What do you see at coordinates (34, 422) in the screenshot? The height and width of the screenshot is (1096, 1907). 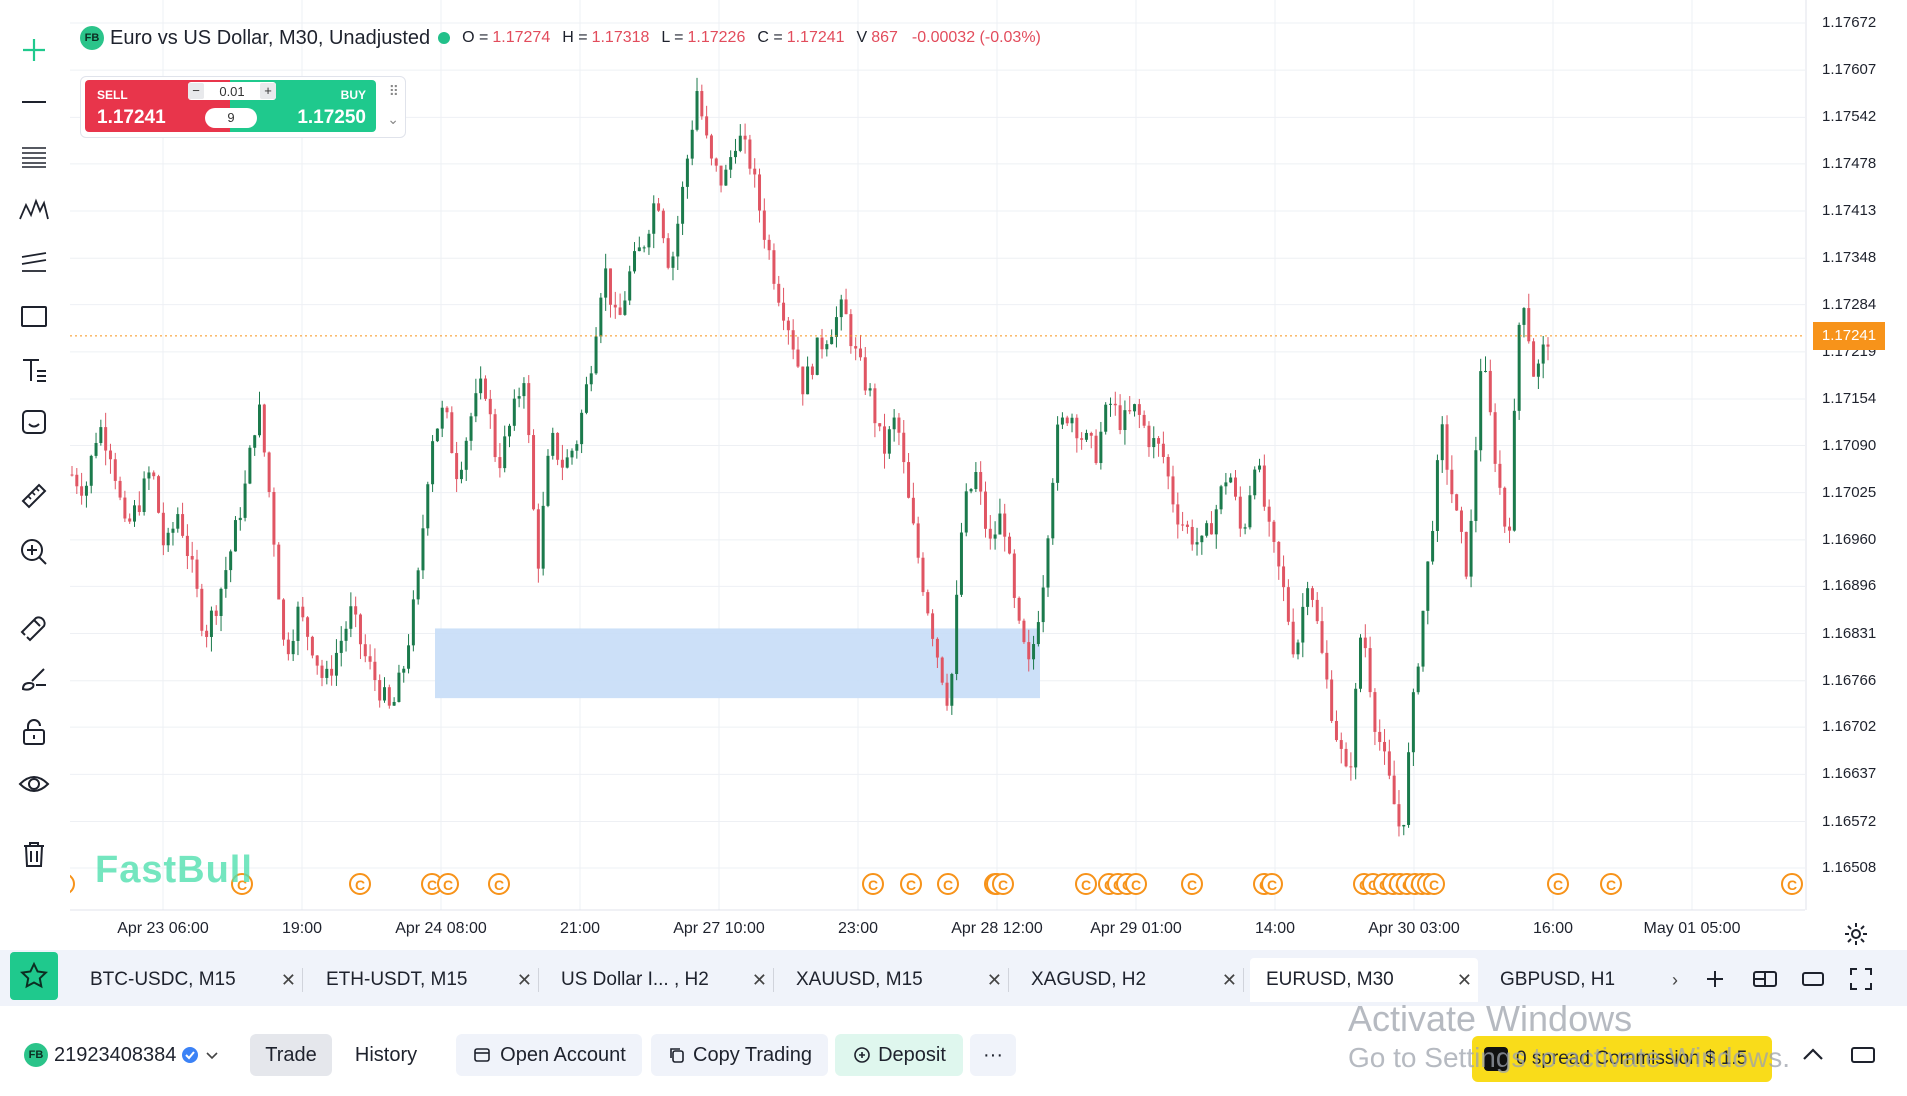 I see `emoji-icon` at bounding box center [34, 422].